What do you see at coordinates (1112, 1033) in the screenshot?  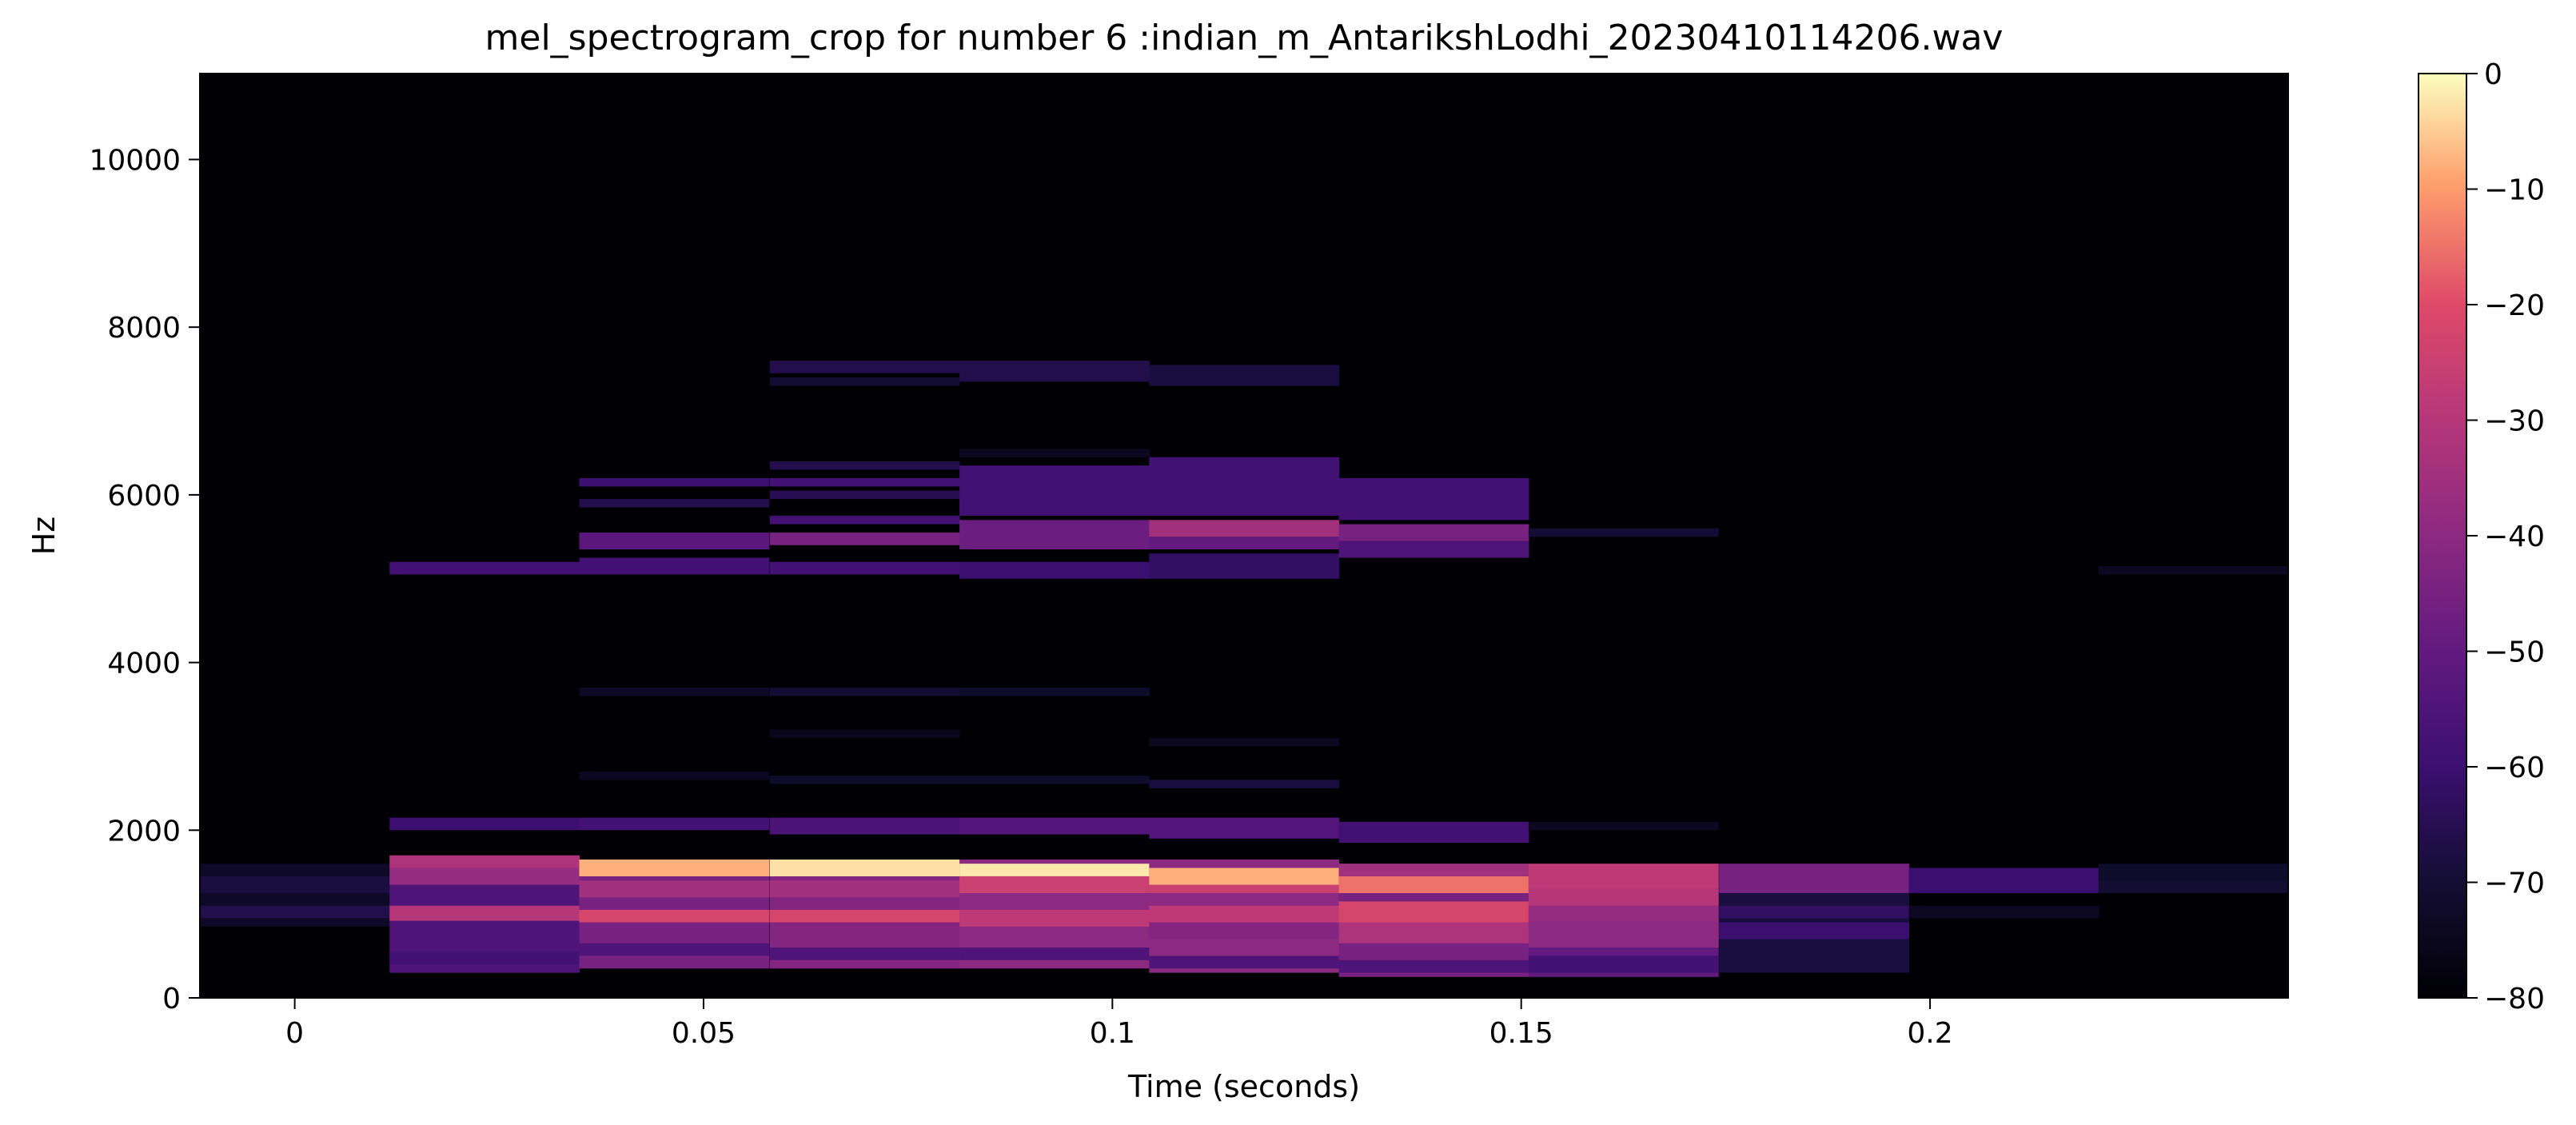 I see `x-tick-label: 0.1` at bounding box center [1112, 1033].